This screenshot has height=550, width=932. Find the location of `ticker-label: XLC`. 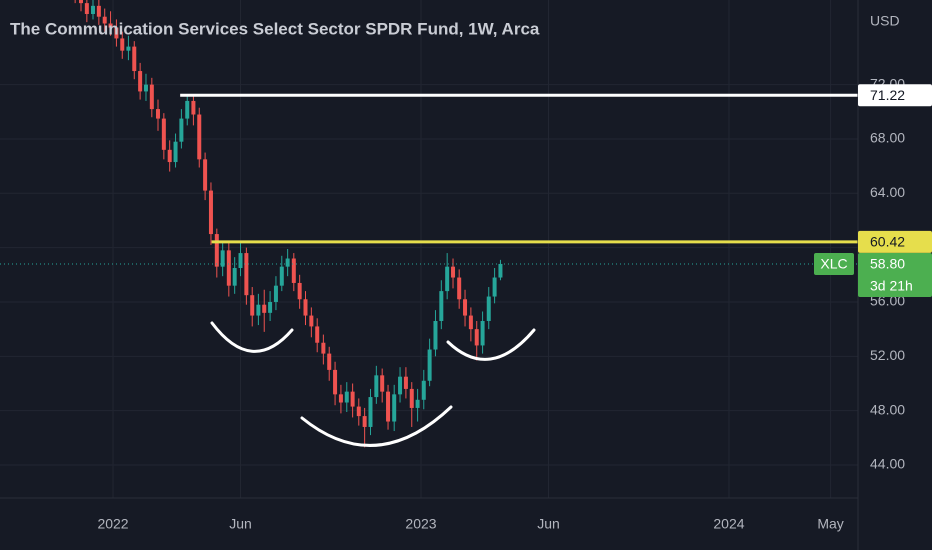

ticker-label: XLC is located at coordinates (833, 264).